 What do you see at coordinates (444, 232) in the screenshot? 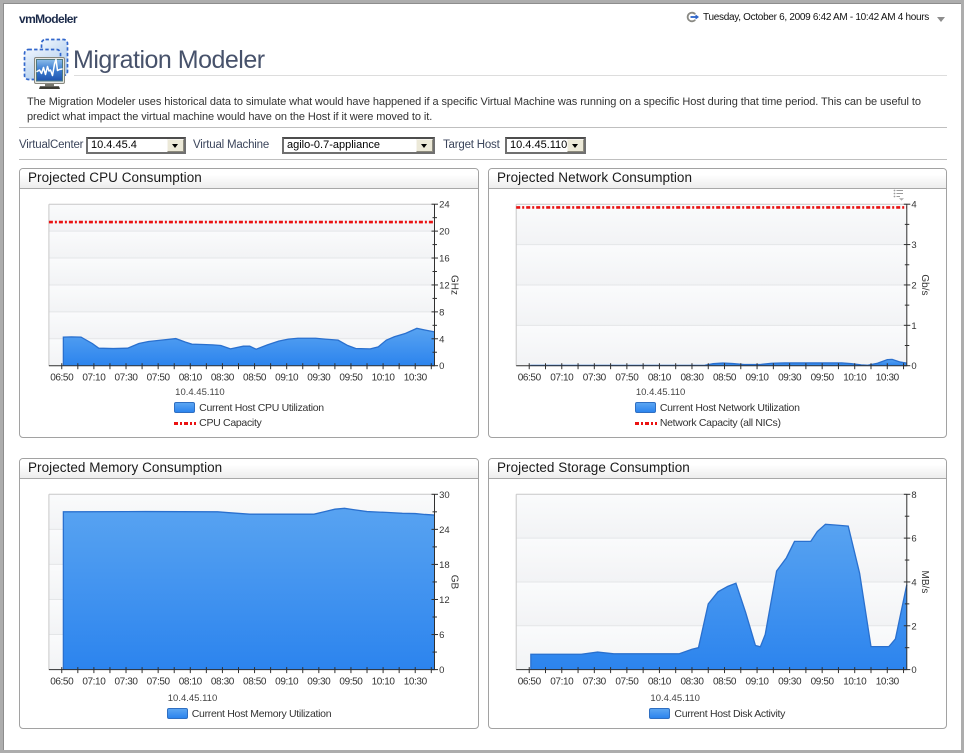
I see `svg-text: 20` at bounding box center [444, 232].